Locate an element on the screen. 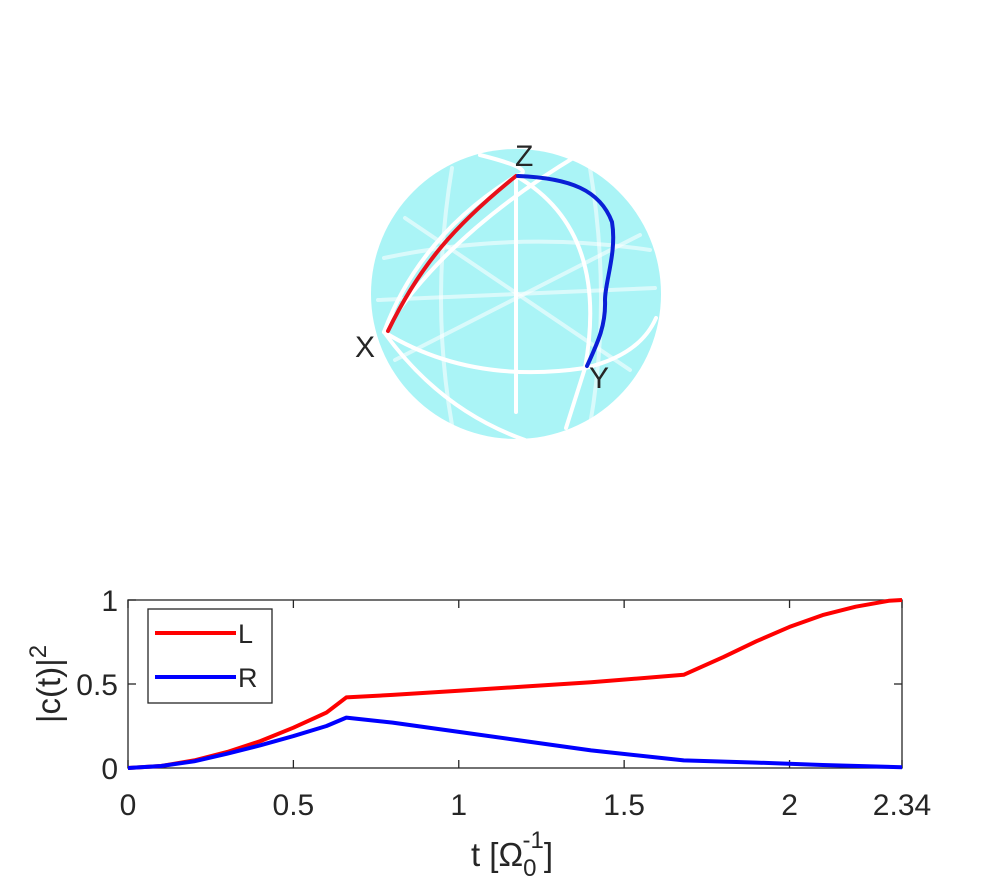 This screenshot has height=890, width=996. y-tick-labels: 00.51 is located at coordinates (97, 685).